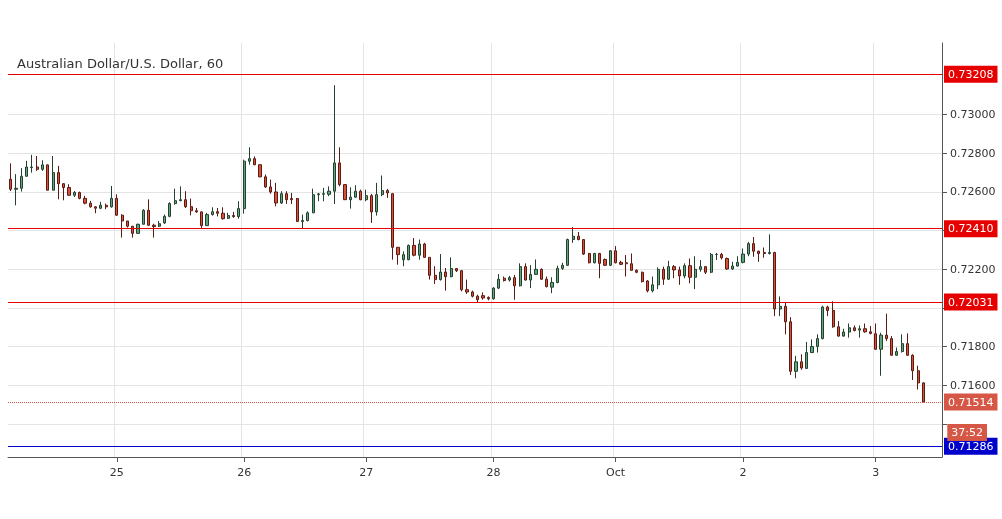 The height and width of the screenshot is (519, 1002). Describe the element at coordinates (876, 472) in the screenshot. I see `x-tick-label: 3` at that location.